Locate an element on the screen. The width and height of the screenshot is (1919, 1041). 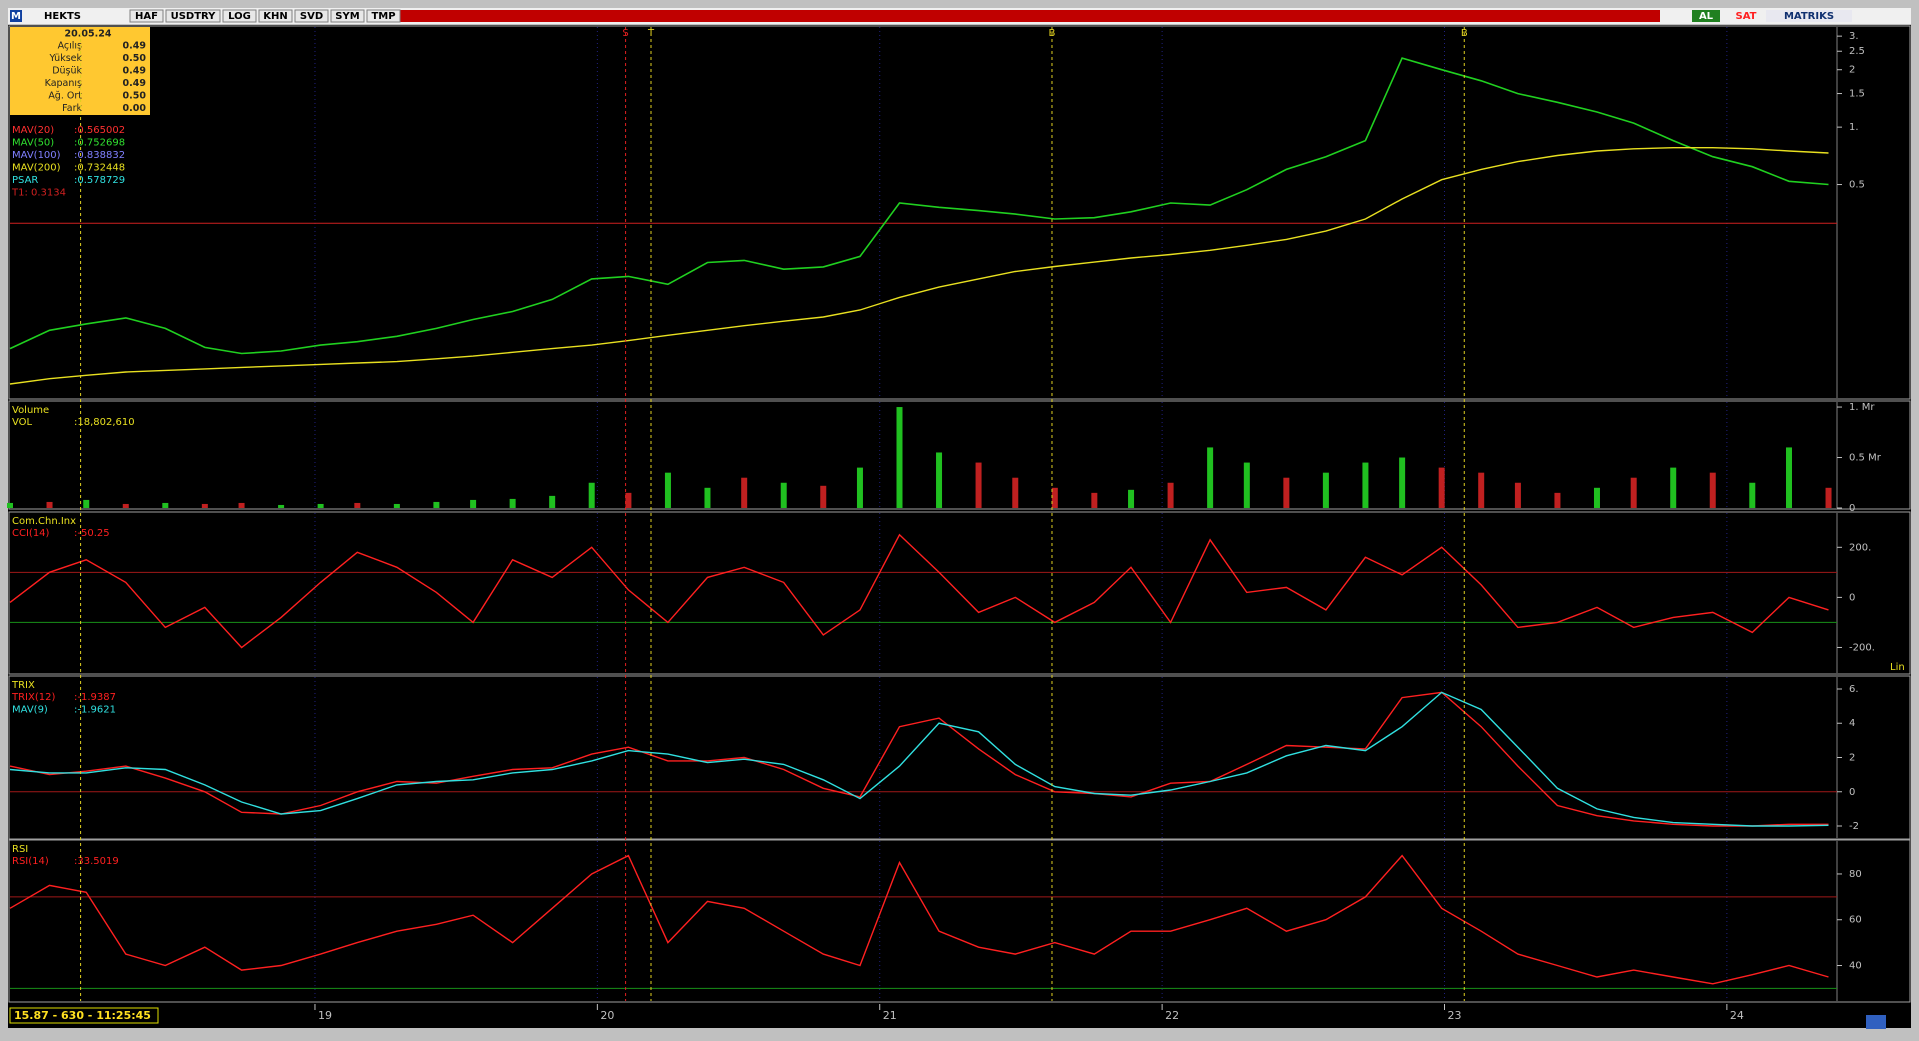
y-tick-label: 1.5 is located at coordinates (1857, 94).